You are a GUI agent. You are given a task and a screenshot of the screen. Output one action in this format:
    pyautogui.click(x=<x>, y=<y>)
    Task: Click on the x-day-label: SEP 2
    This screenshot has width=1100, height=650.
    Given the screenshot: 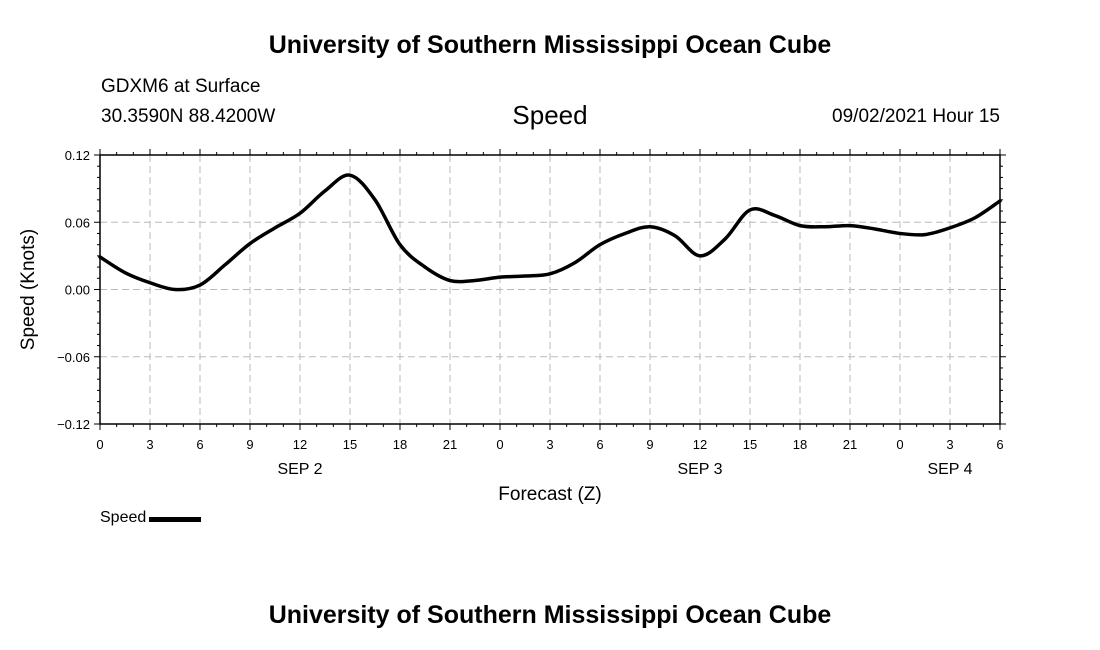 What is the action you would take?
    pyautogui.click(x=299, y=469)
    